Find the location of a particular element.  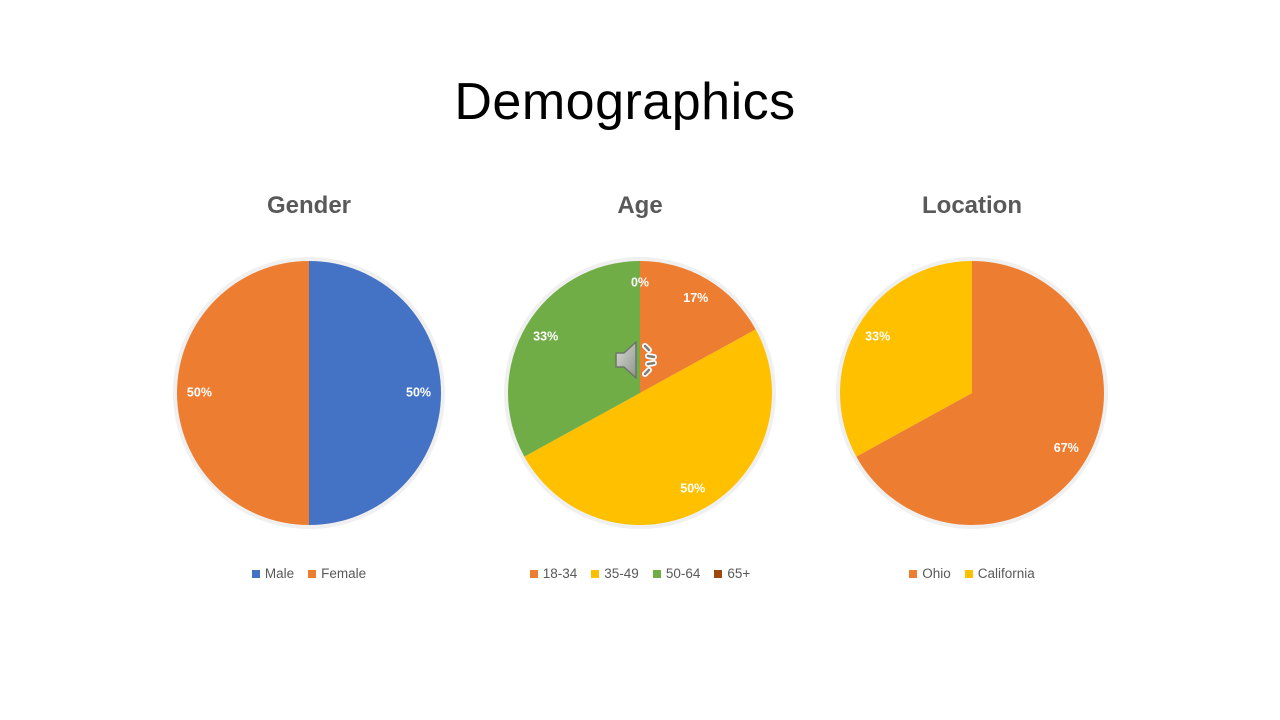

data-label-female: 50% is located at coordinates (199, 392).